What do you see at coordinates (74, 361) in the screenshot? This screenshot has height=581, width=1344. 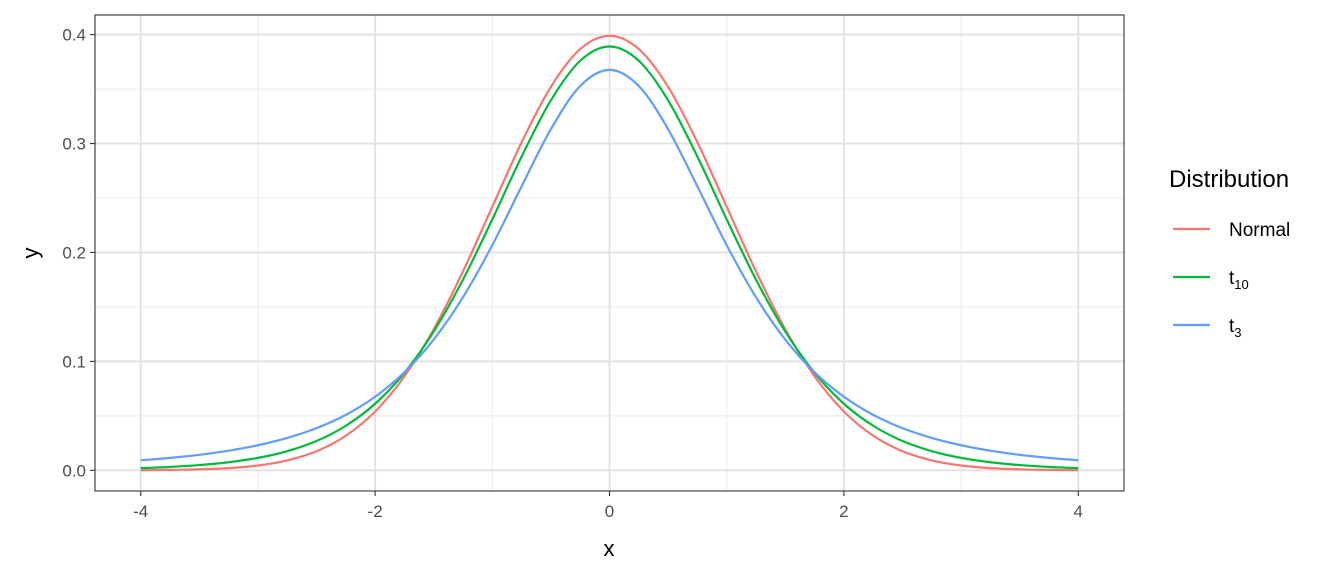 I see `y-tick-label: 0.1` at bounding box center [74, 361].